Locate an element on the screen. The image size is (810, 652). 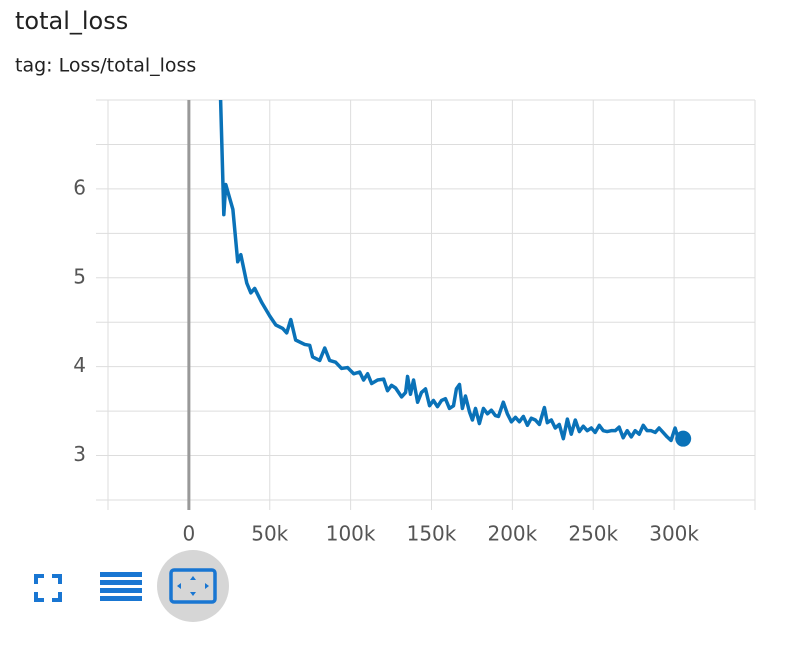
chart-title: total_loss is located at coordinates (71, 21).